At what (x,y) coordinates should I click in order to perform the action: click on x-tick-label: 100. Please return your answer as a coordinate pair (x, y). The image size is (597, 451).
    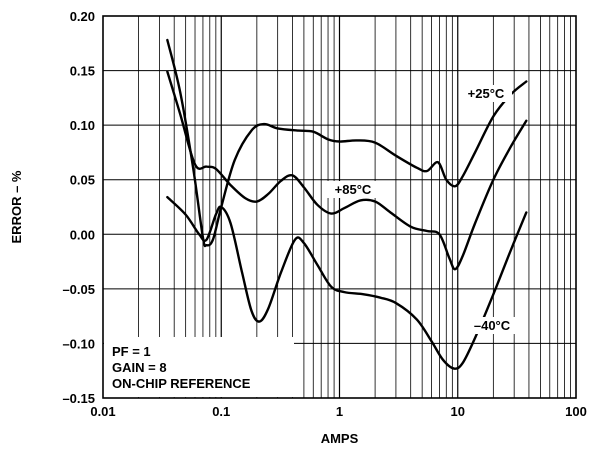
    Looking at the image, I should click on (576, 411).